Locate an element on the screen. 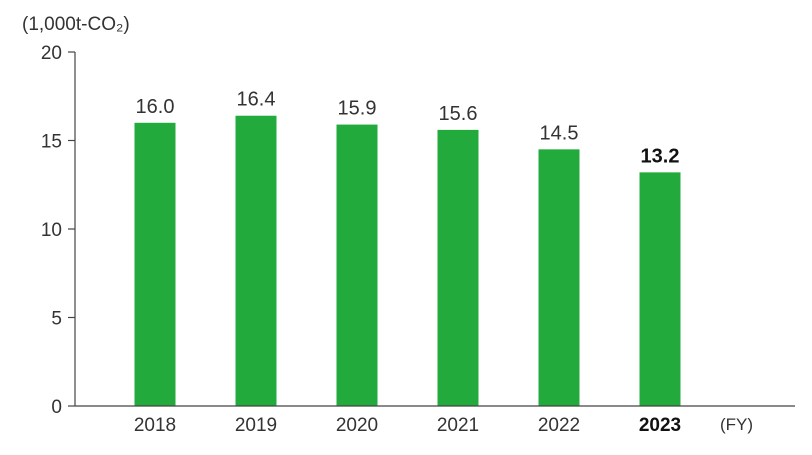  bar-2022 is located at coordinates (559, 277).